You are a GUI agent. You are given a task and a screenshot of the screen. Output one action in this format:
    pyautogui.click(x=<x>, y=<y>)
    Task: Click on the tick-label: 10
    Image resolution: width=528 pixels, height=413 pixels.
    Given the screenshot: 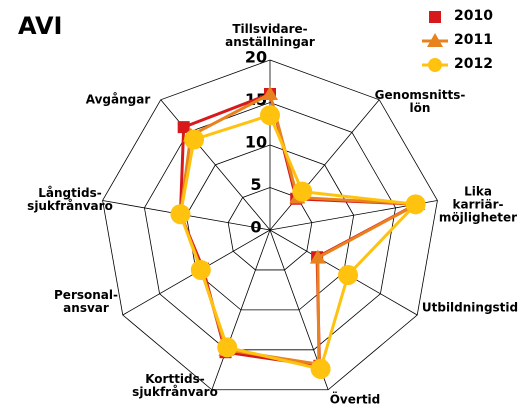 What is the action you would take?
    pyautogui.click(x=256, y=142)
    